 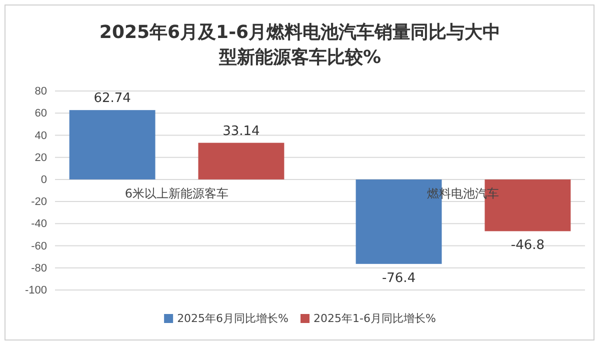 What do you see at coordinates (39, 224) in the screenshot?
I see `y-tick-label: -40` at bounding box center [39, 224].